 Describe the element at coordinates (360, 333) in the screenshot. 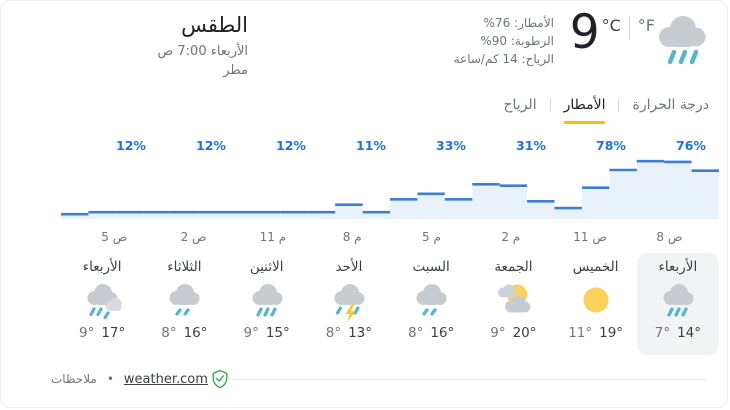

I see `high-temperature: 13°` at that location.